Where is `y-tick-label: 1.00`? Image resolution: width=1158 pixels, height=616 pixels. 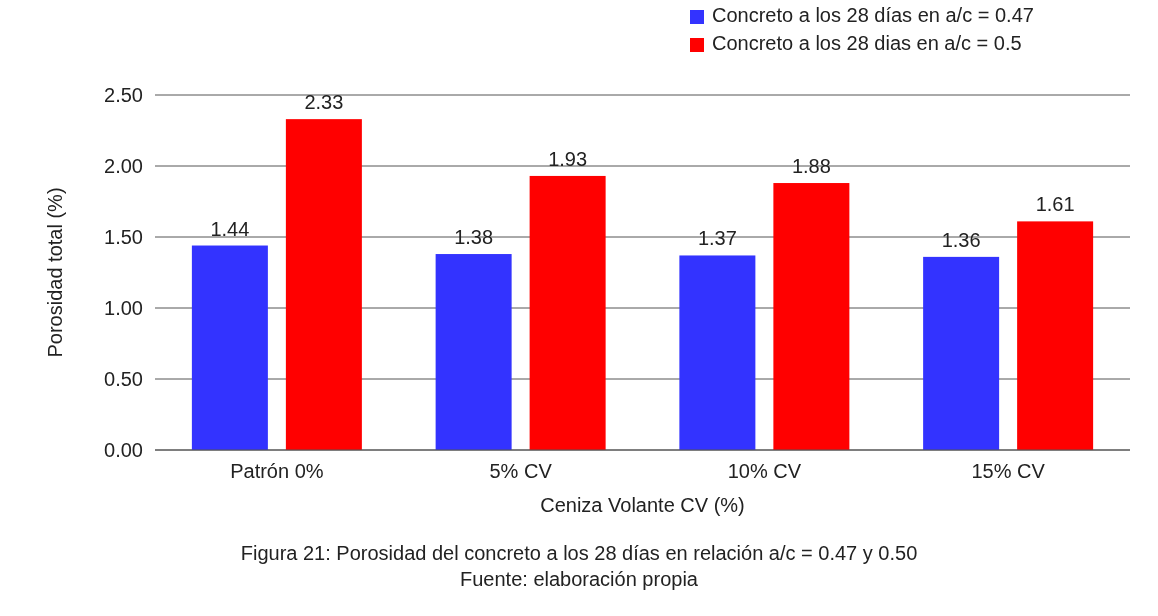 y-tick-label: 1.00 is located at coordinates (123, 307).